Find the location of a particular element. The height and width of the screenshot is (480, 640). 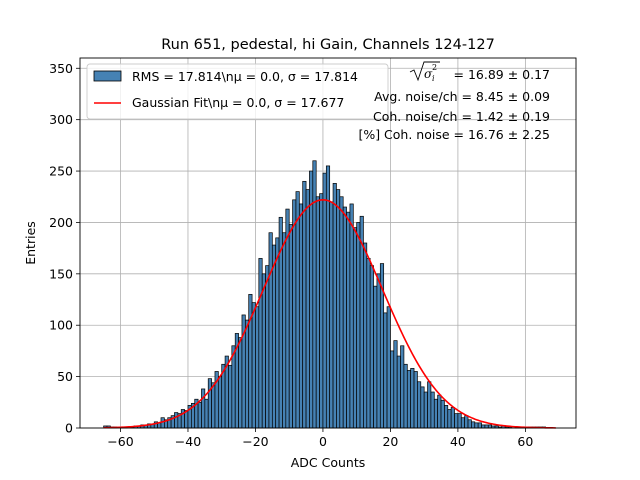

y-axis-ticks: 0 50 100 150 200 250 300 350 is located at coordinates (64, 248).